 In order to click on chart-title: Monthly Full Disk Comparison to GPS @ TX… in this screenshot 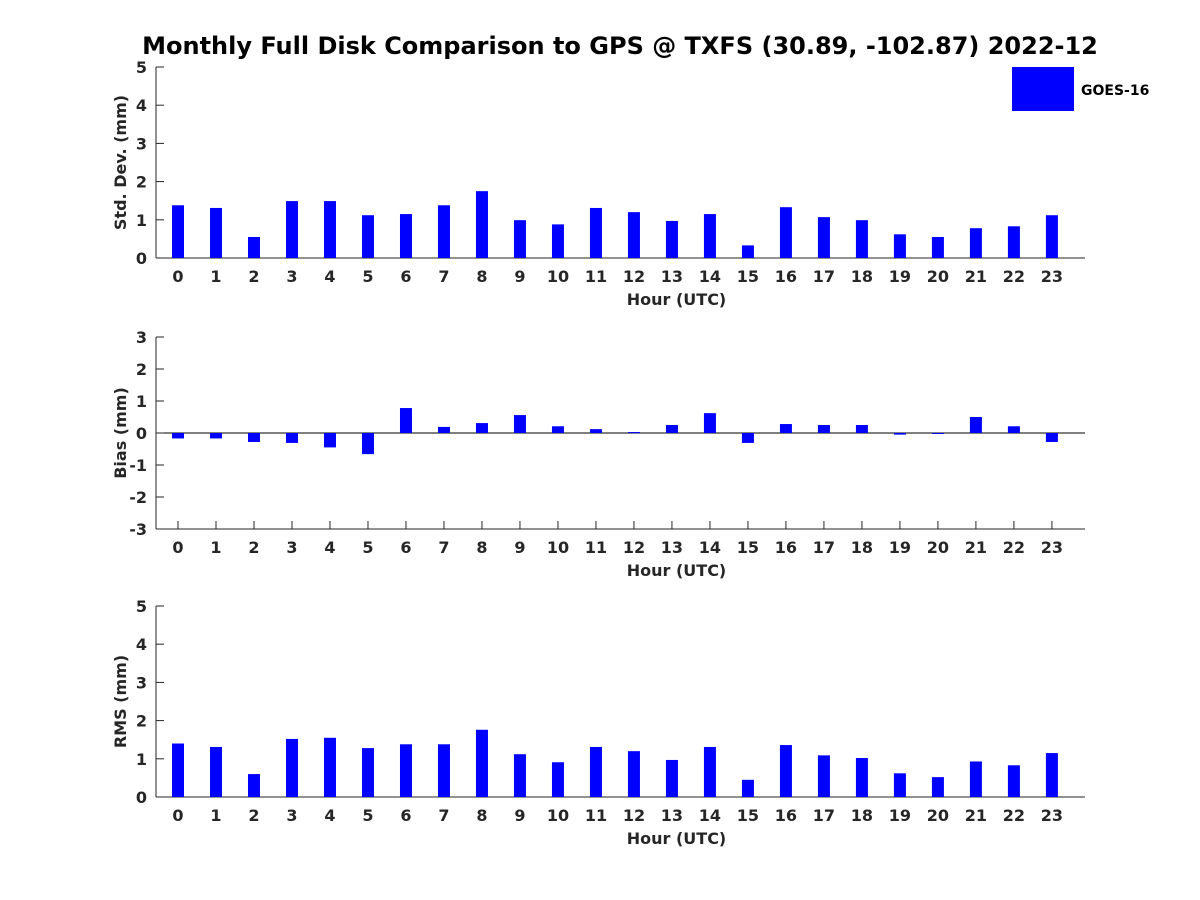, I will do `click(620, 46)`.